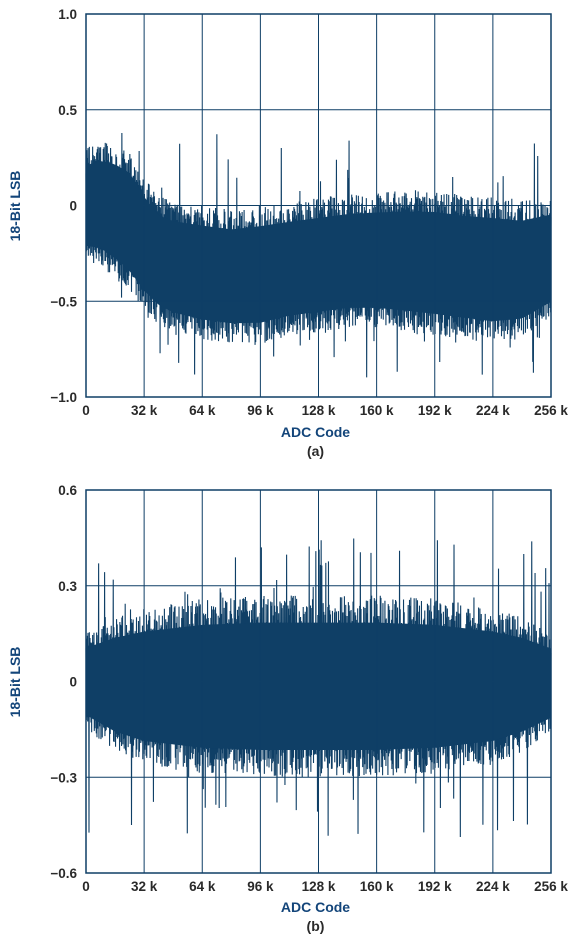  I want to click on y-tick-label: 0.5, so click(67, 110).